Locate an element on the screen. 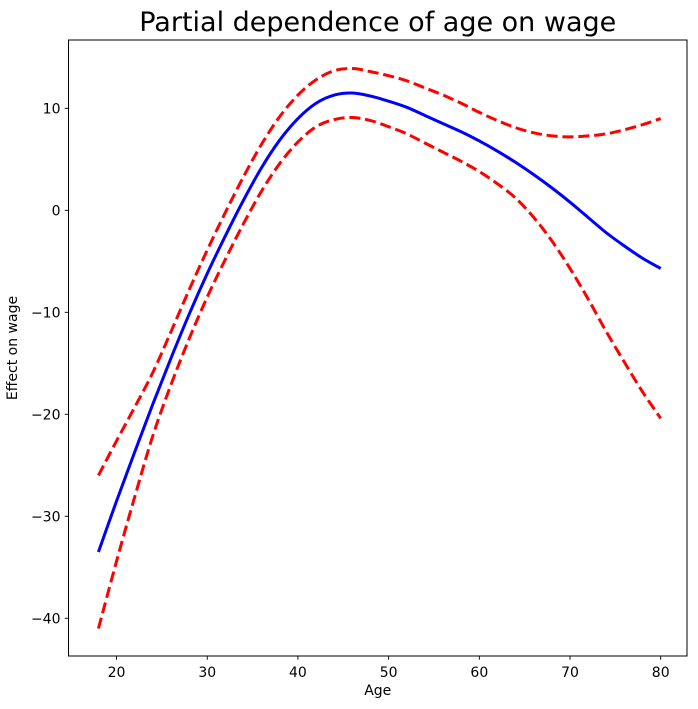  y-tick-label: −40 is located at coordinates (46, 619).